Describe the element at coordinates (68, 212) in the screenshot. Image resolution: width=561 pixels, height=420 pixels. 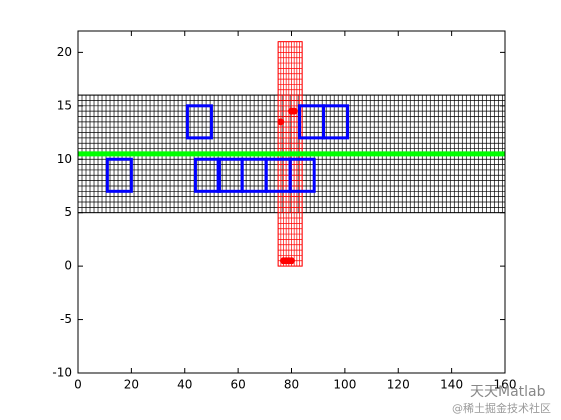
I see `y-tick-label: 5` at that location.